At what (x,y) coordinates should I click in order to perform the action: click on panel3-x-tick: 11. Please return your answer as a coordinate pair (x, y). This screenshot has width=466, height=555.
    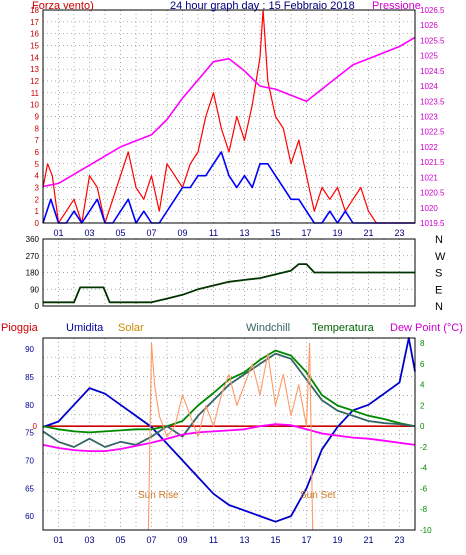
    Looking at the image, I should click on (213, 540).